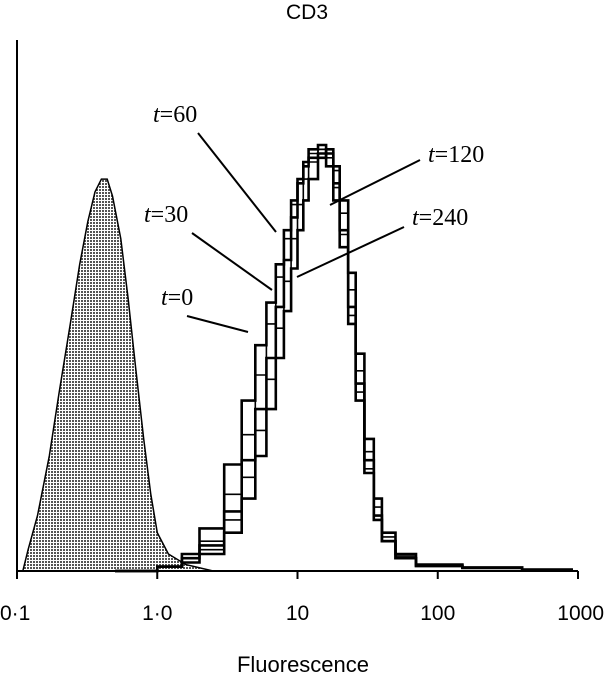 The image size is (606, 677). I want to click on chart-title: CD3, so click(307, 12).